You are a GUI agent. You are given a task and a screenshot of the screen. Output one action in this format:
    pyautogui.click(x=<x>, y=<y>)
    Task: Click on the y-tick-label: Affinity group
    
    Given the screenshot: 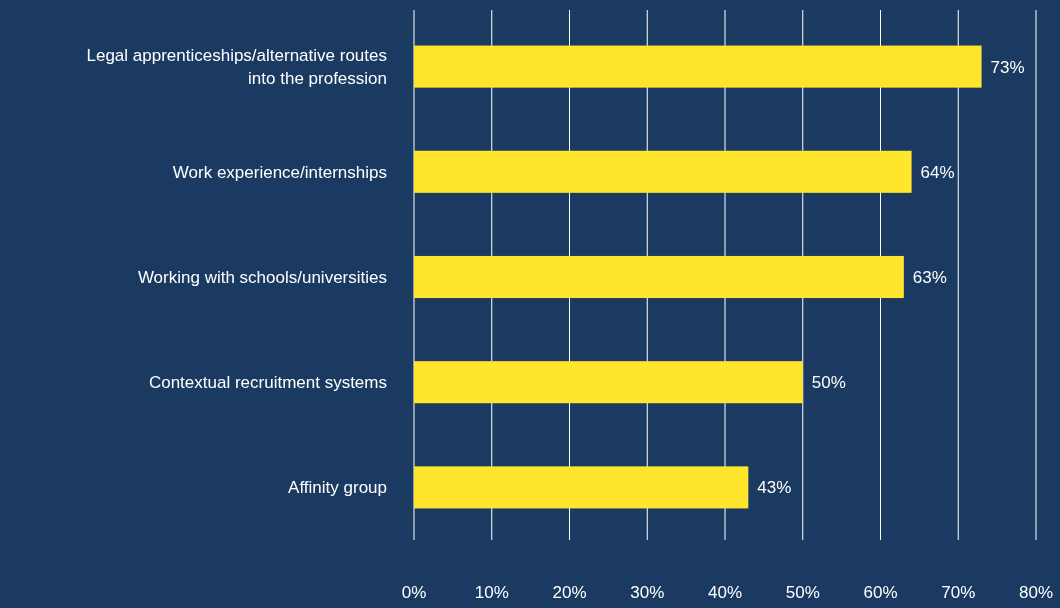 What is the action you would take?
    pyautogui.click(x=337, y=488)
    